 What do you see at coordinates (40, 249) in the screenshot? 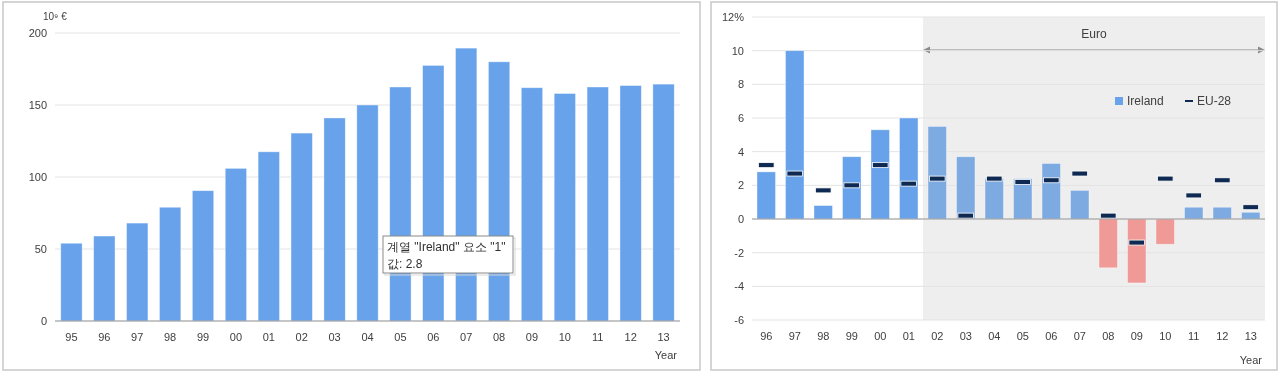
I see `y-tick-label: 50` at bounding box center [40, 249].